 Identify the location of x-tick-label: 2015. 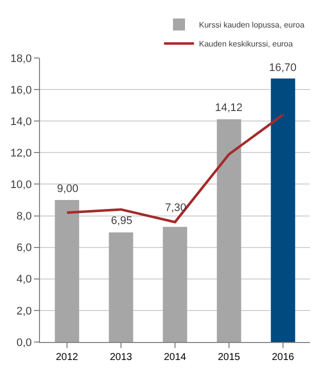
(229, 357).